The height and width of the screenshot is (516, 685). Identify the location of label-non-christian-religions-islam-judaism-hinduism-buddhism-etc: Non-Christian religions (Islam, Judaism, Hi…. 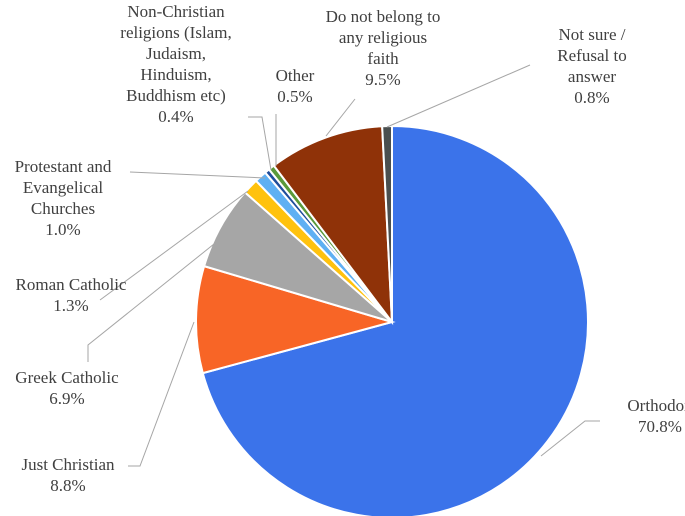
(175, 64).